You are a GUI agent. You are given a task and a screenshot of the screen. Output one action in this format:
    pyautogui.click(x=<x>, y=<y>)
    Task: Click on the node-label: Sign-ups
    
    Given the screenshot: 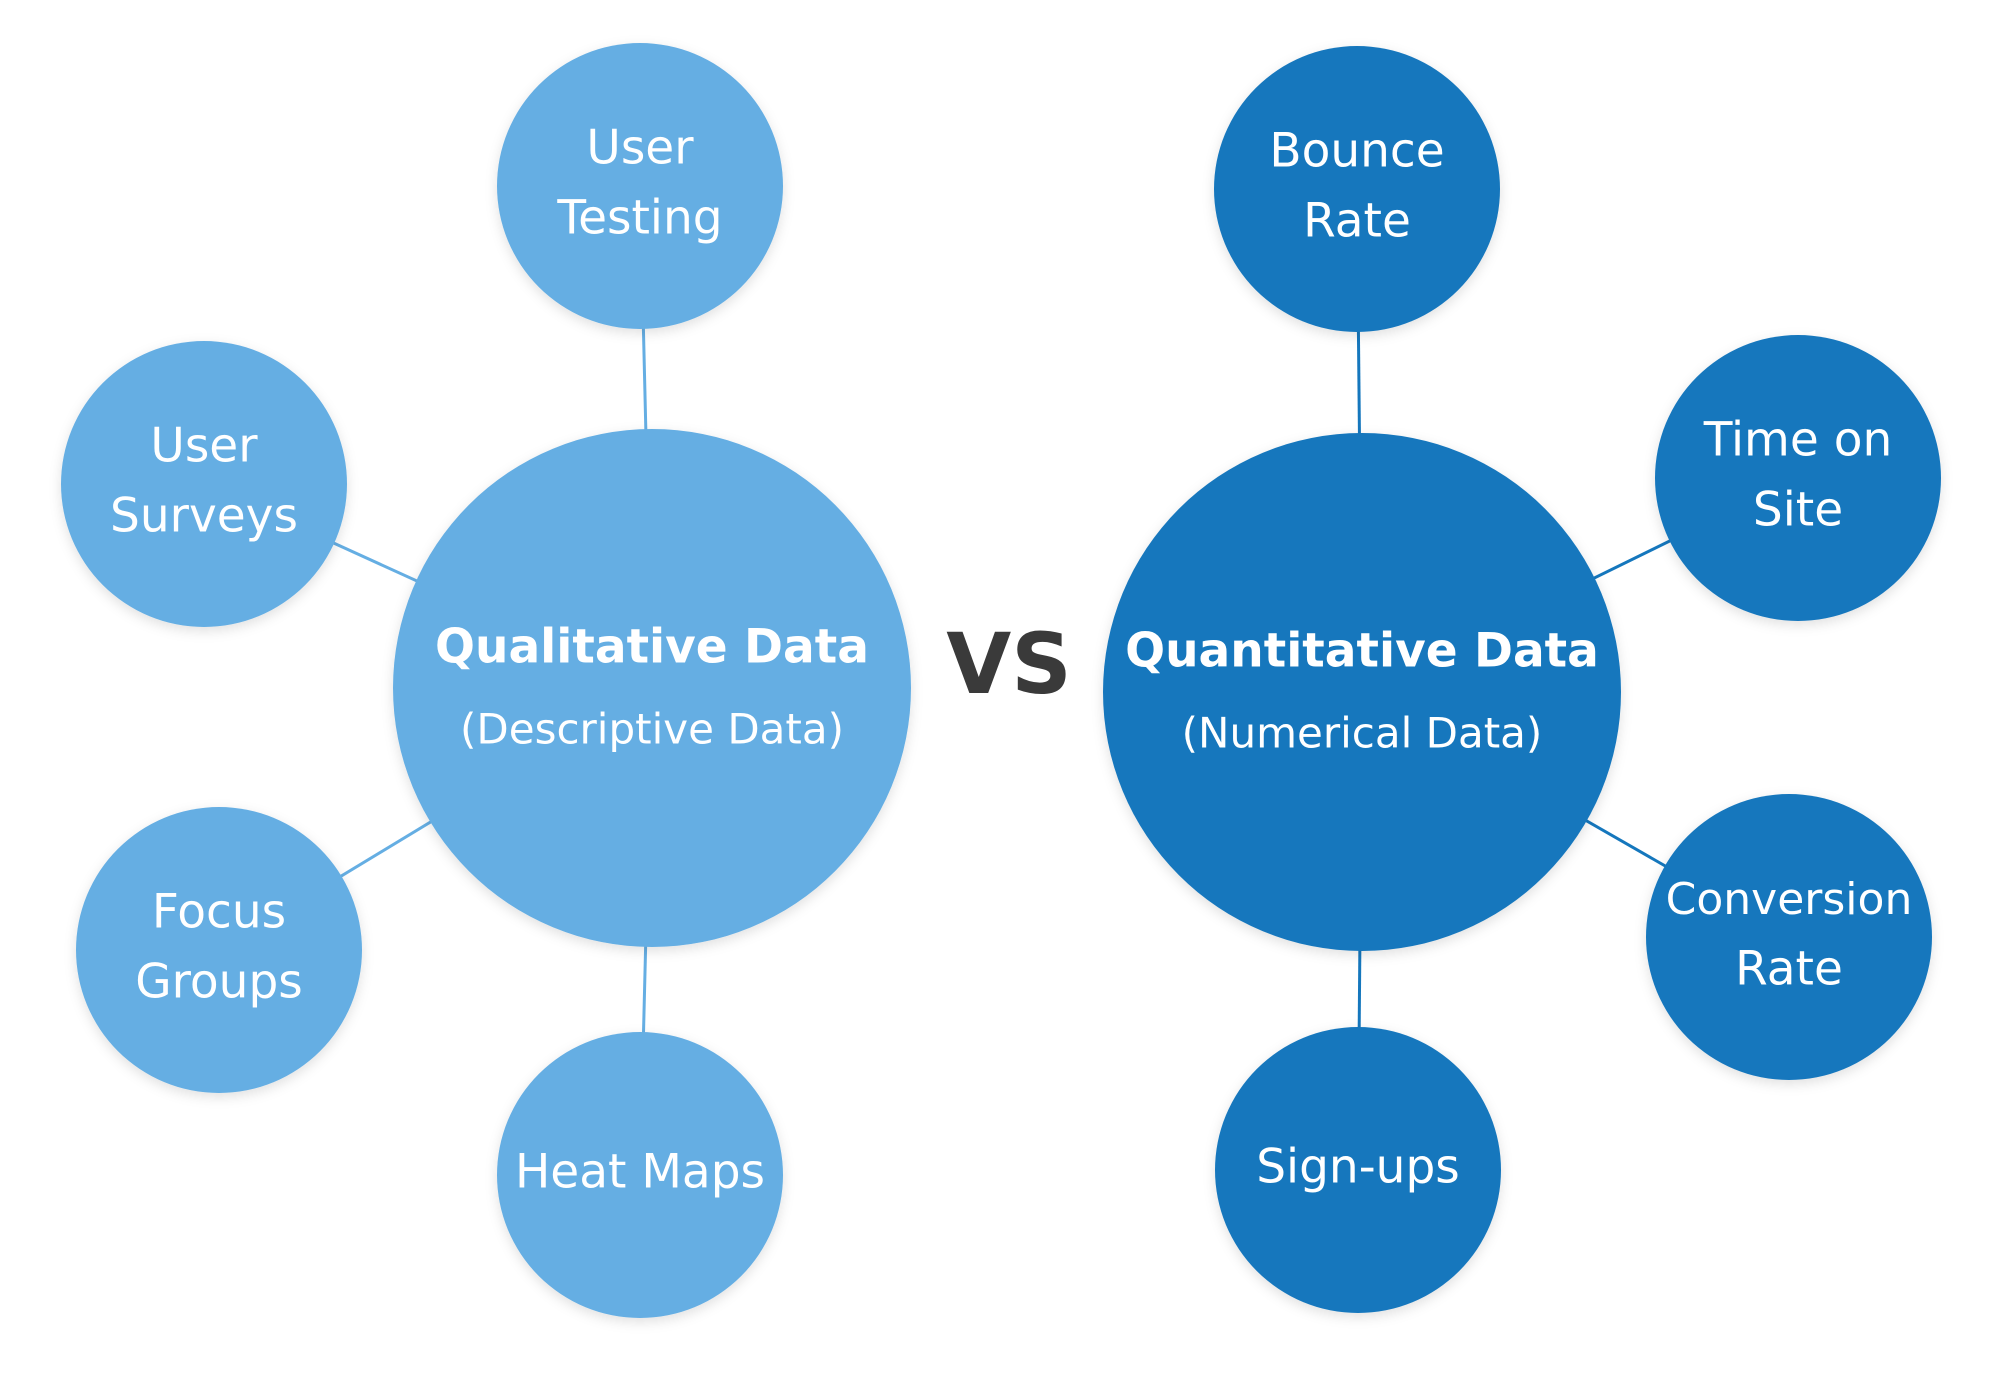 What is the action you would take?
    pyautogui.click(x=1358, y=1167)
    